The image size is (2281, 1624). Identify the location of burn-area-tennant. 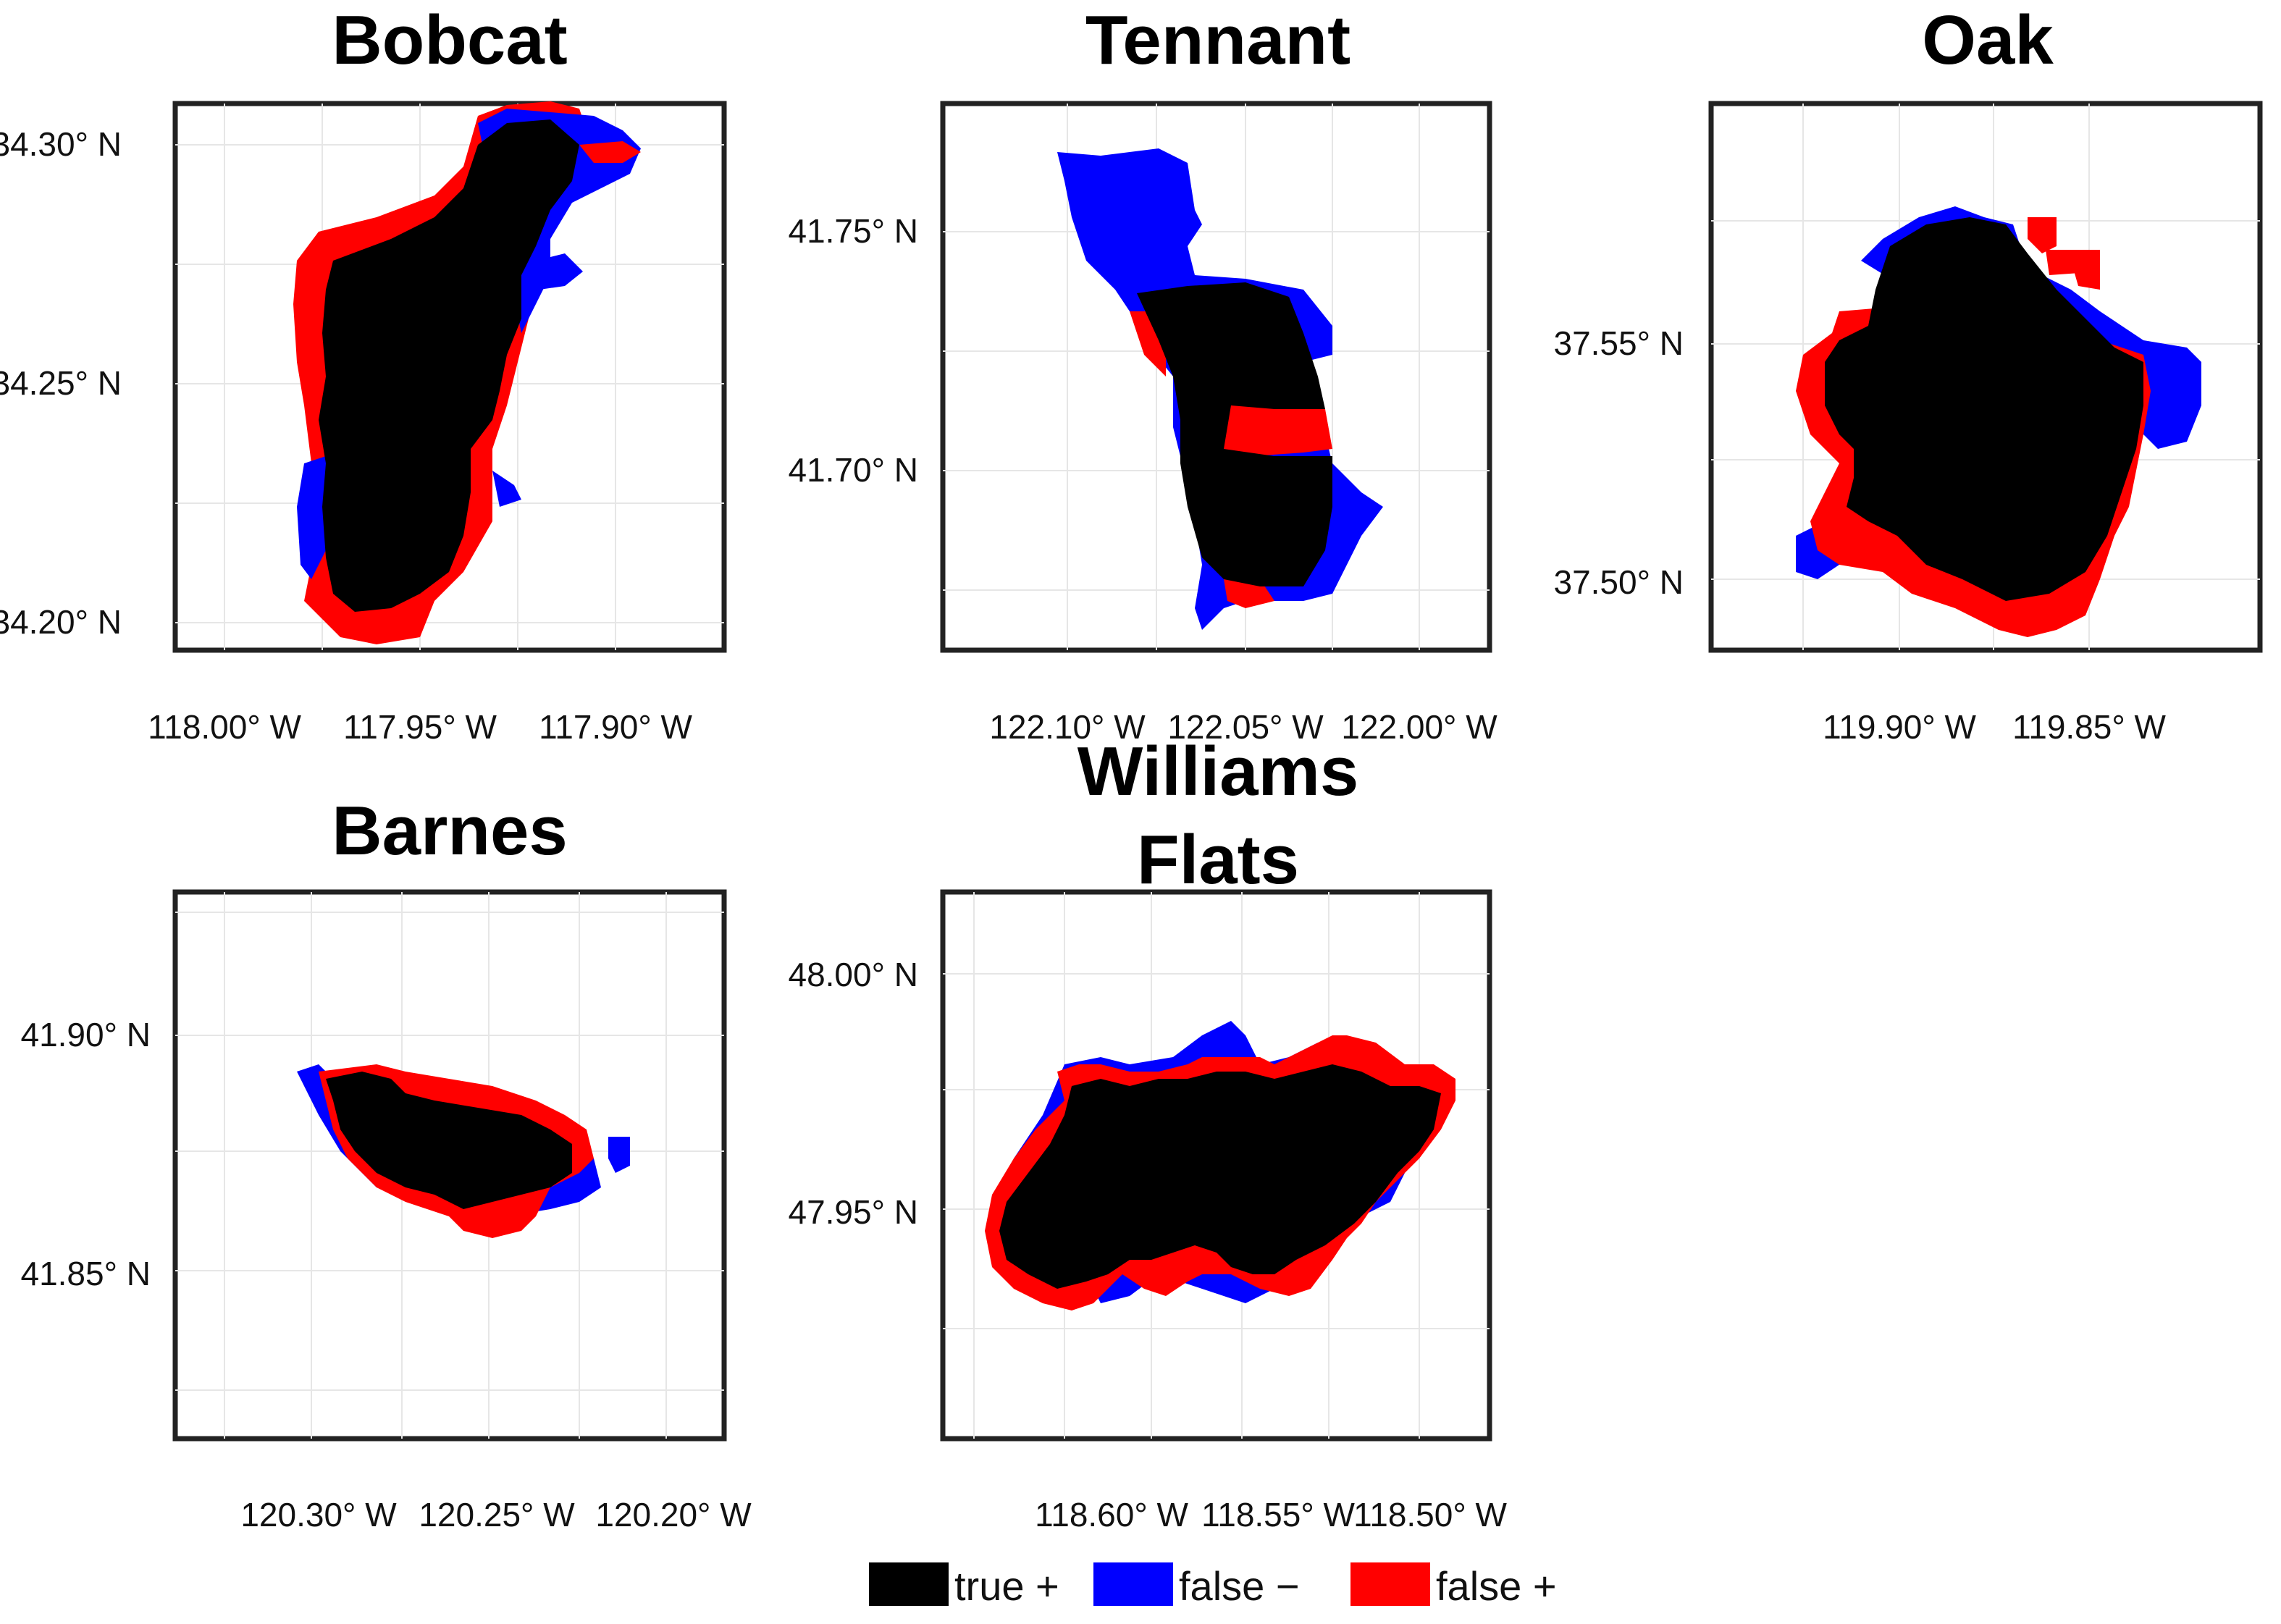
(1220, 389).